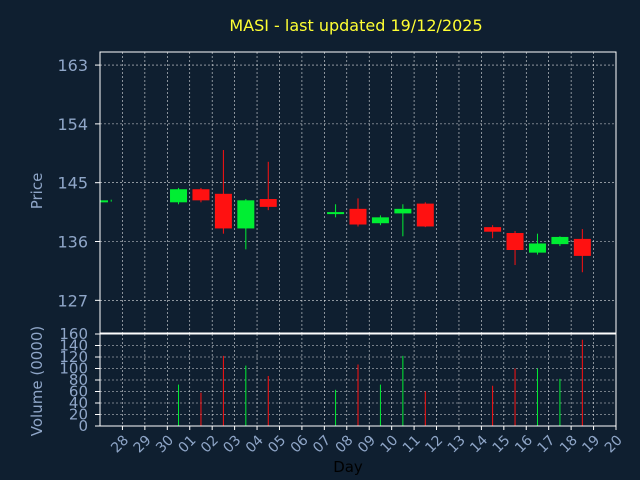 This screenshot has width=640, height=480. I want to click on day-tick-label: 17, so click(547, 444).